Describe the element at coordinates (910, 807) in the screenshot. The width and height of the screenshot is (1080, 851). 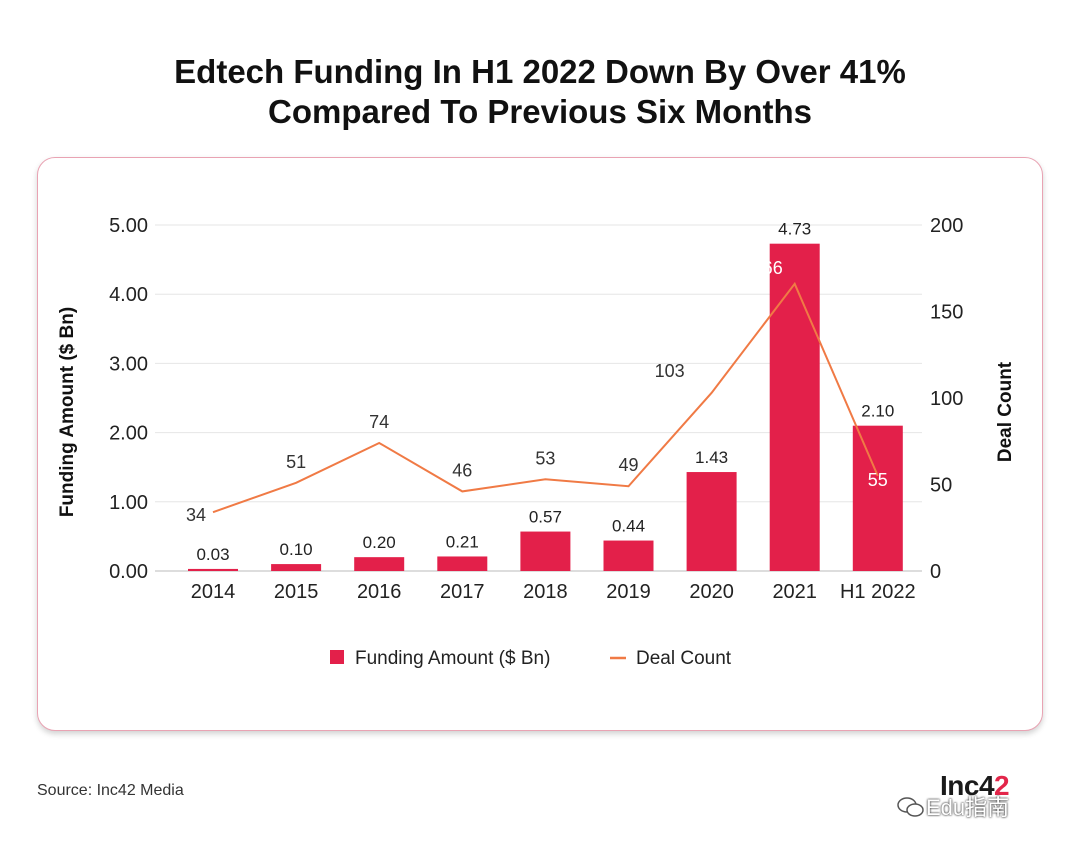
I see `wechat-icon` at that location.